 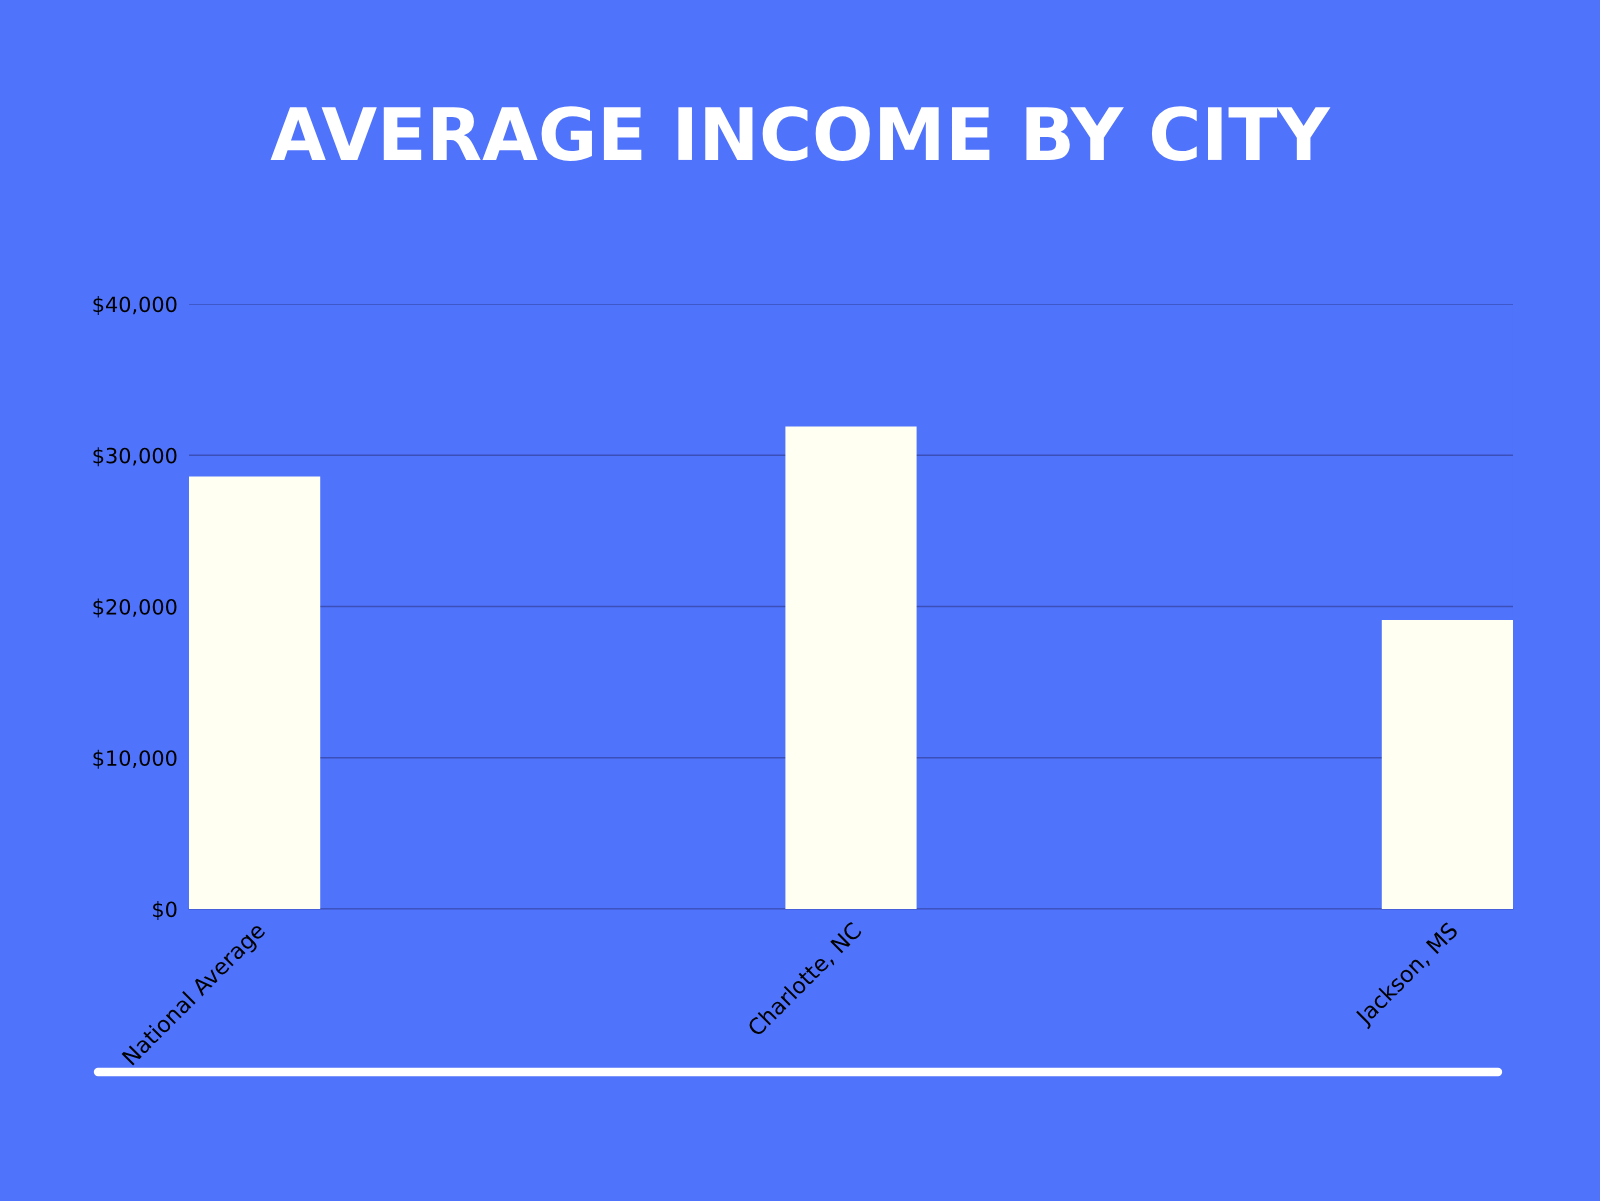 What do you see at coordinates (135, 457) in the screenshot?
I see `y-tick-label: $30,000` at bounding box center [135, 457].